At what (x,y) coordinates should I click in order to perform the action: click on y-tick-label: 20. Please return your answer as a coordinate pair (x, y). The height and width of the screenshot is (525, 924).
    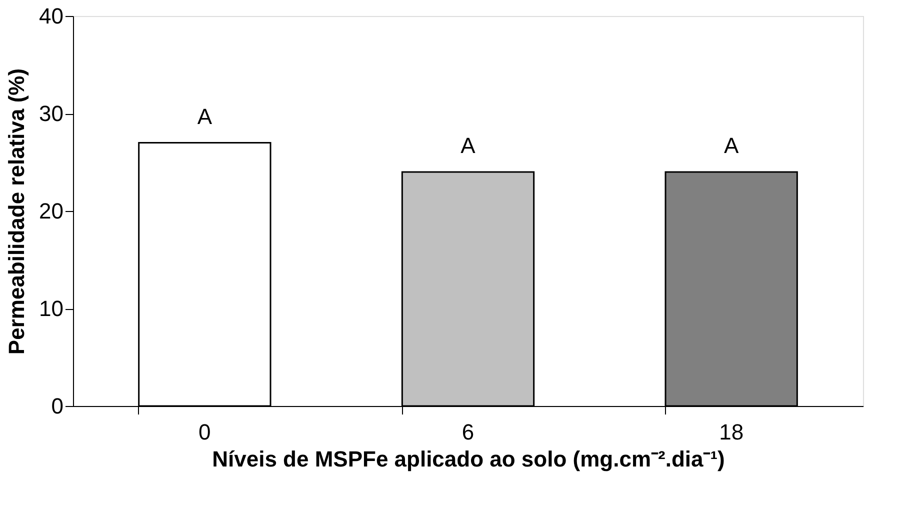
    Looking at the image, I should click on (51, 211).